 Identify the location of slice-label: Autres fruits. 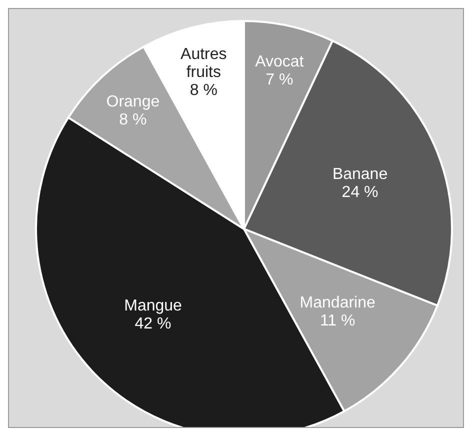
(203, 62).